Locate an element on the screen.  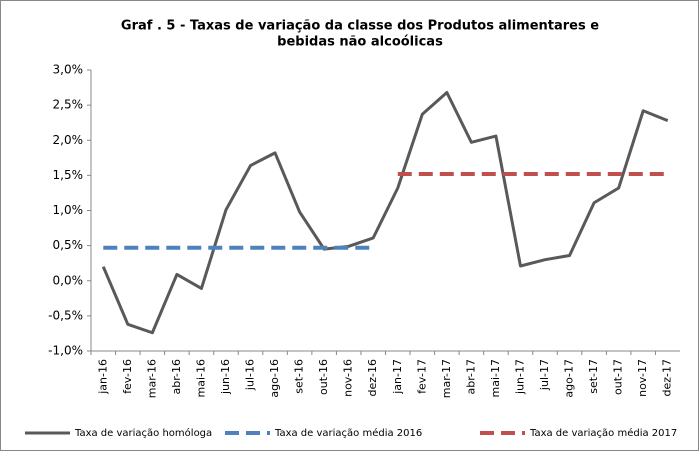
legend-label: Taxa de variação homóloga is located at coordinates (143, 433).